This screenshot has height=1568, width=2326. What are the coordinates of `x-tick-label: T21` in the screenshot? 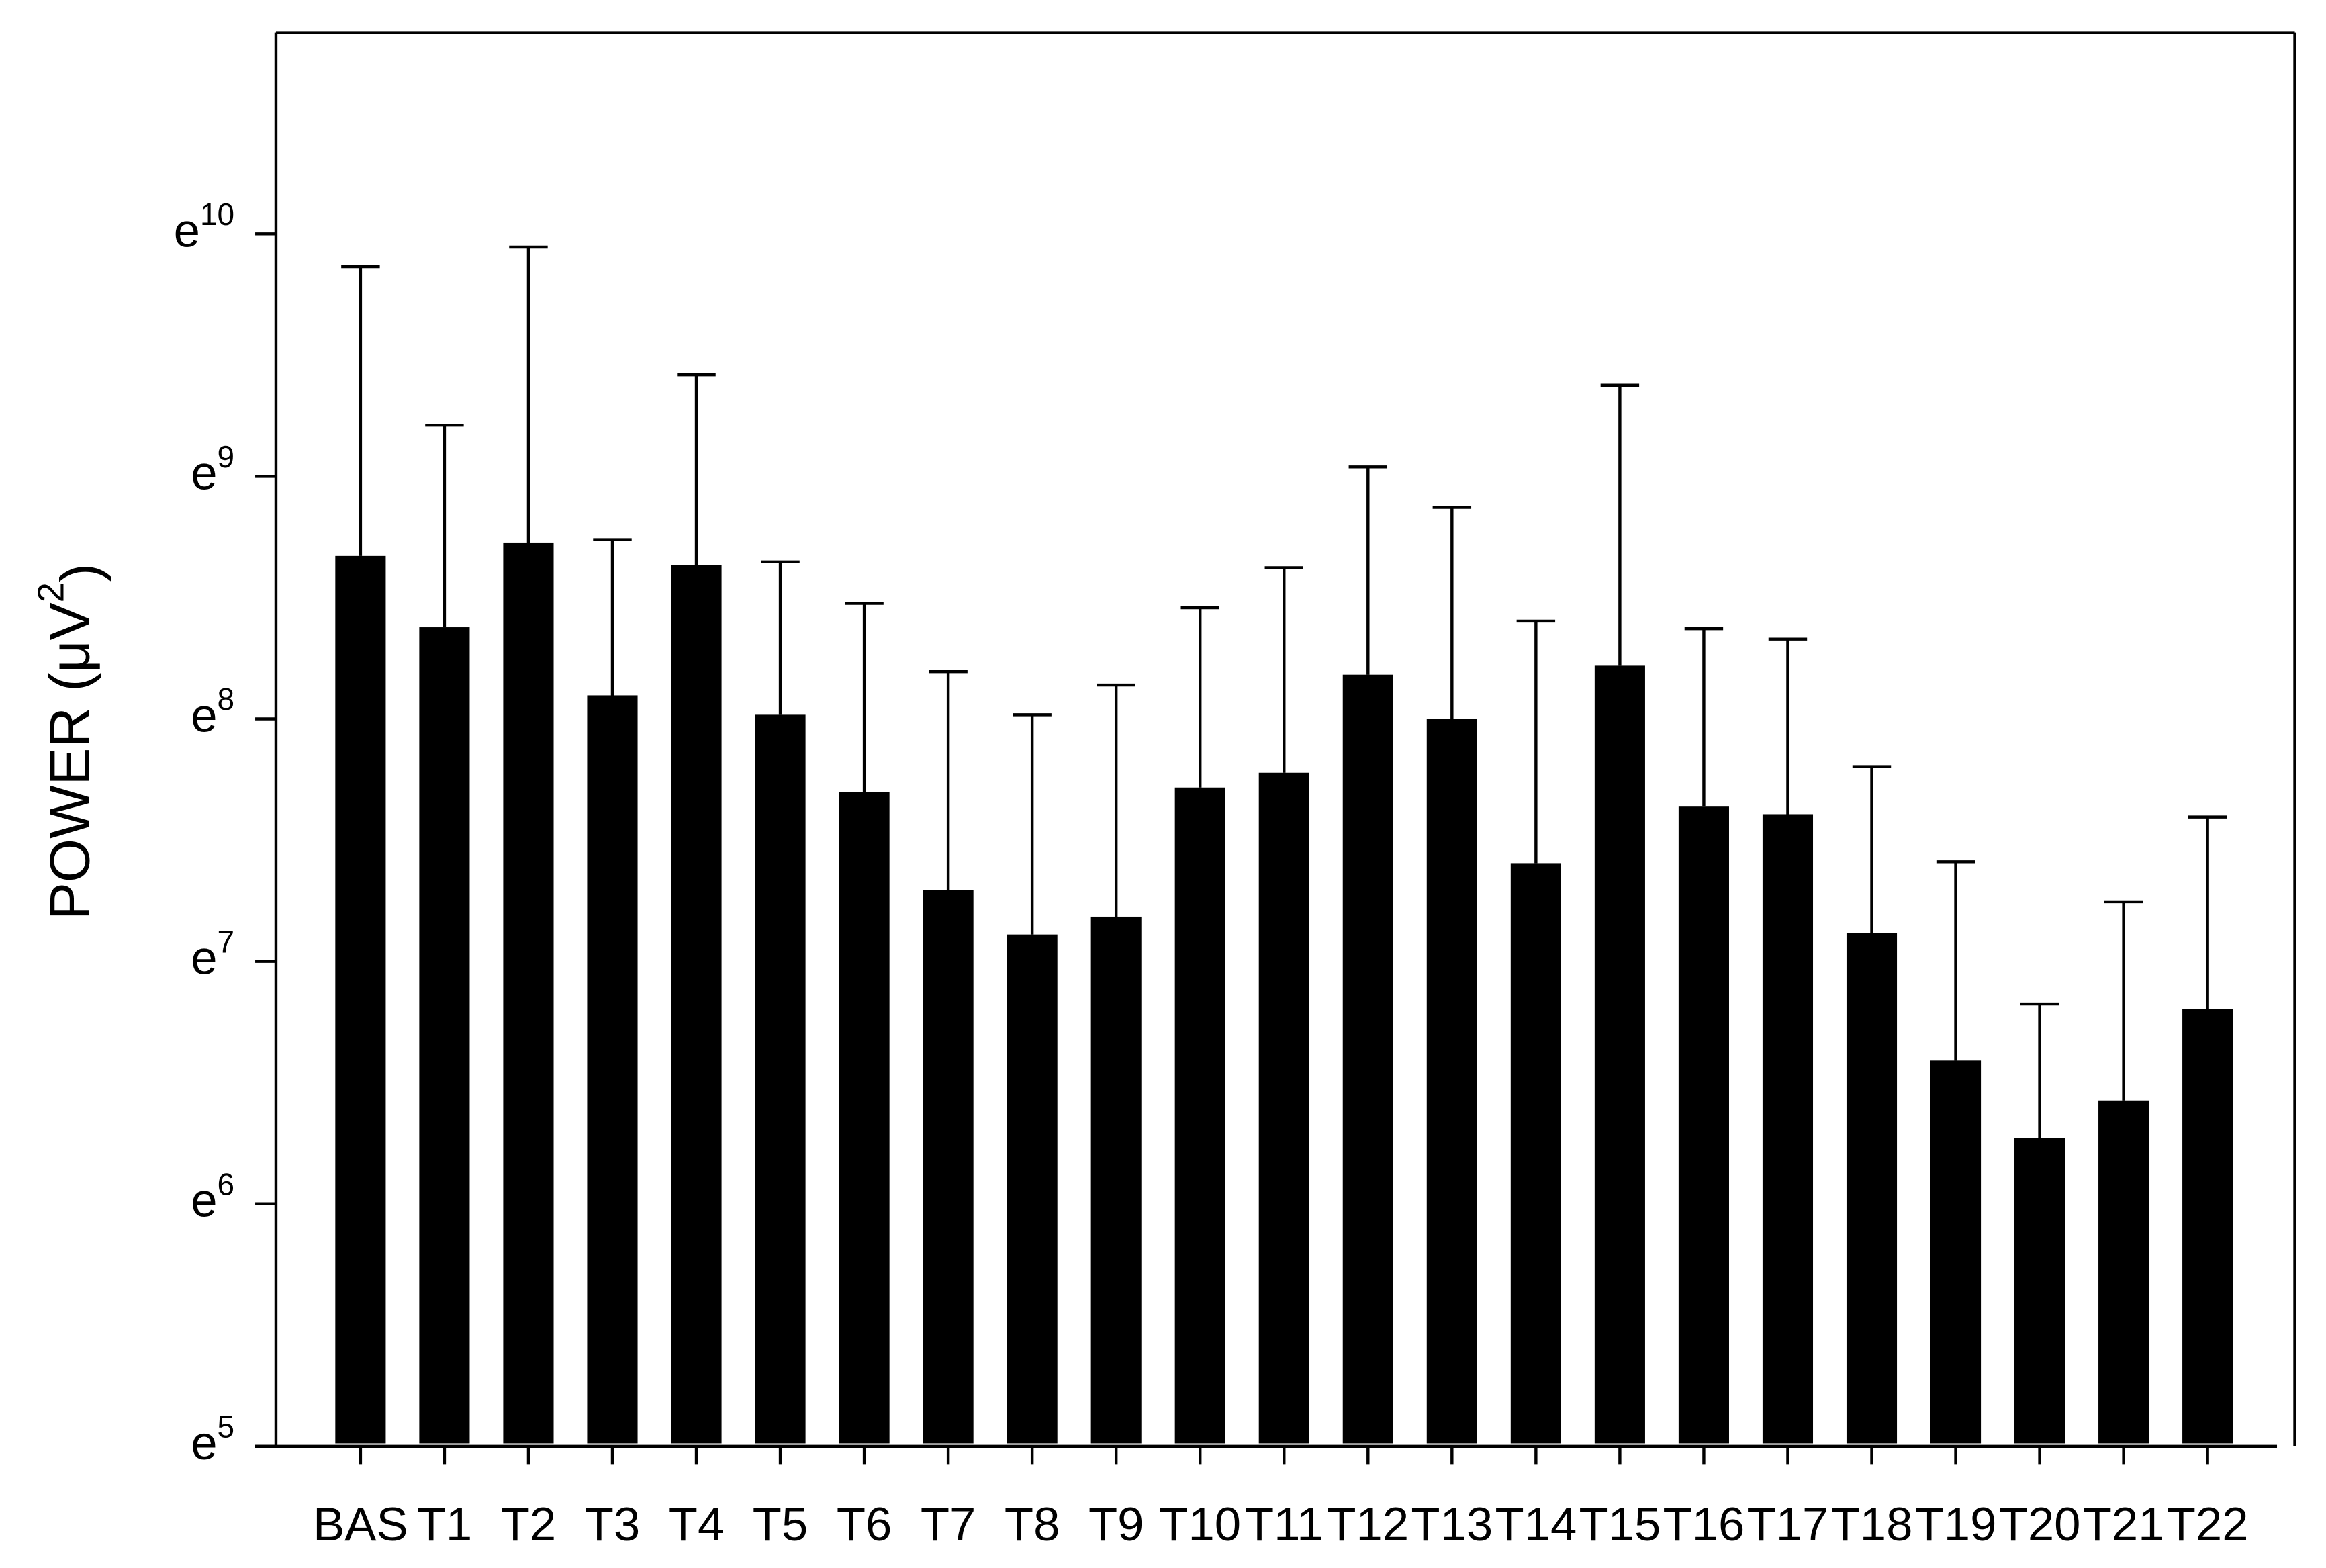 It's located at (2124, 1524).